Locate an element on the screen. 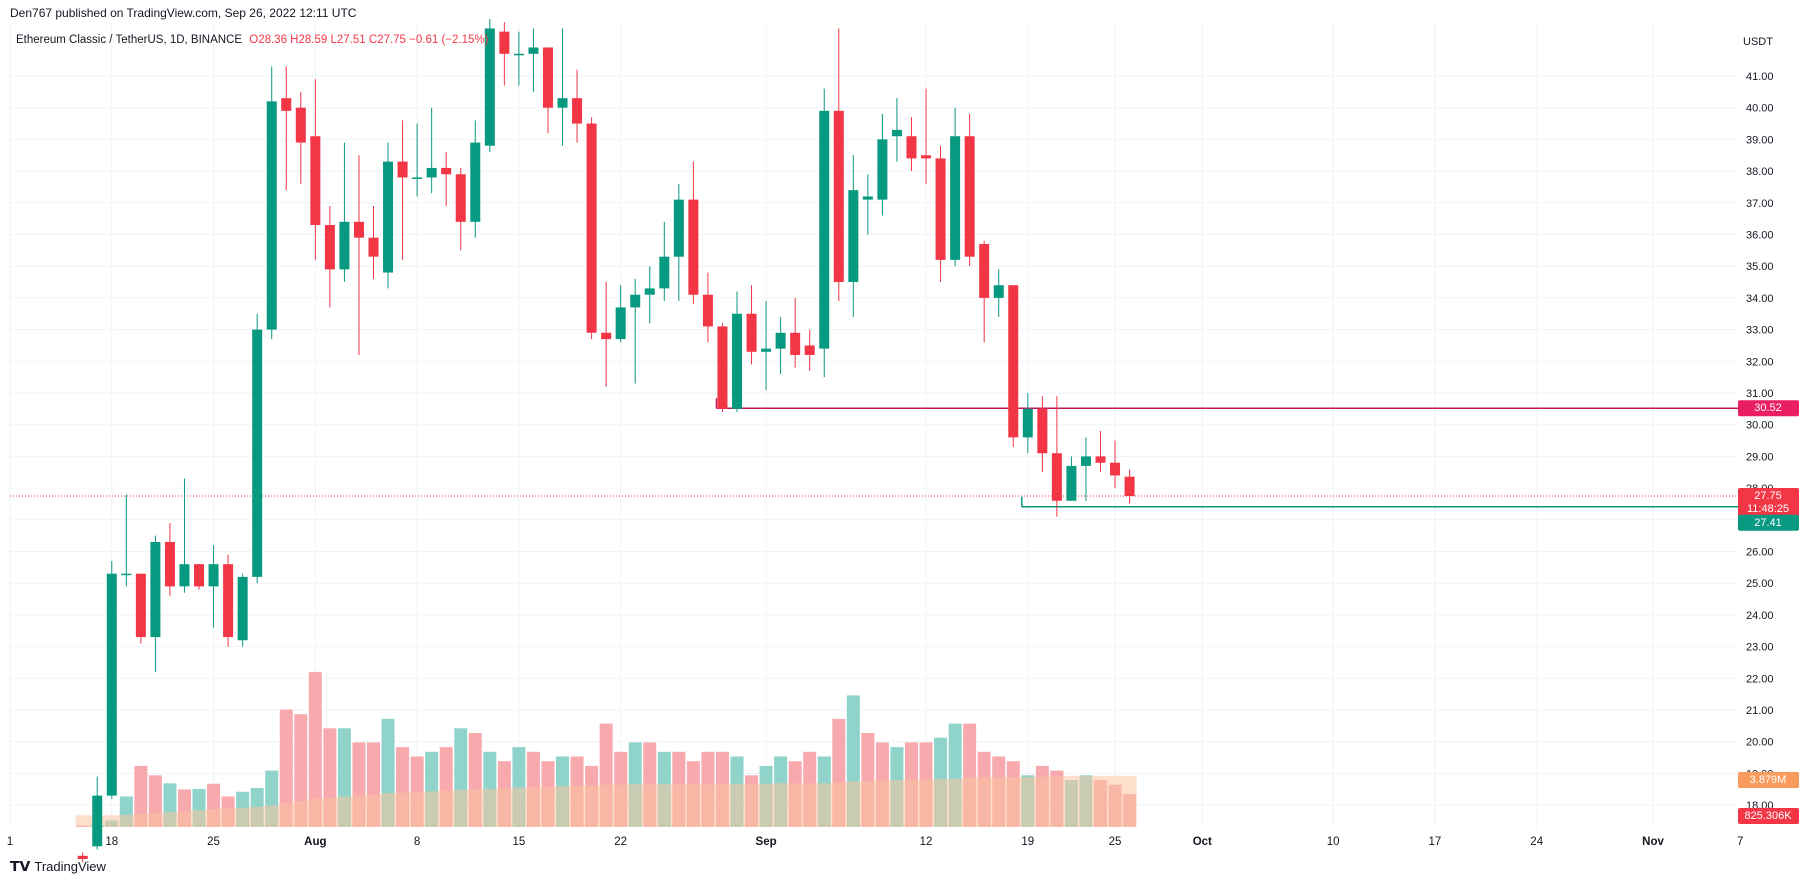 The image size is (1815, 890). support-price-label-bg is located at coordinates (1768, 522).